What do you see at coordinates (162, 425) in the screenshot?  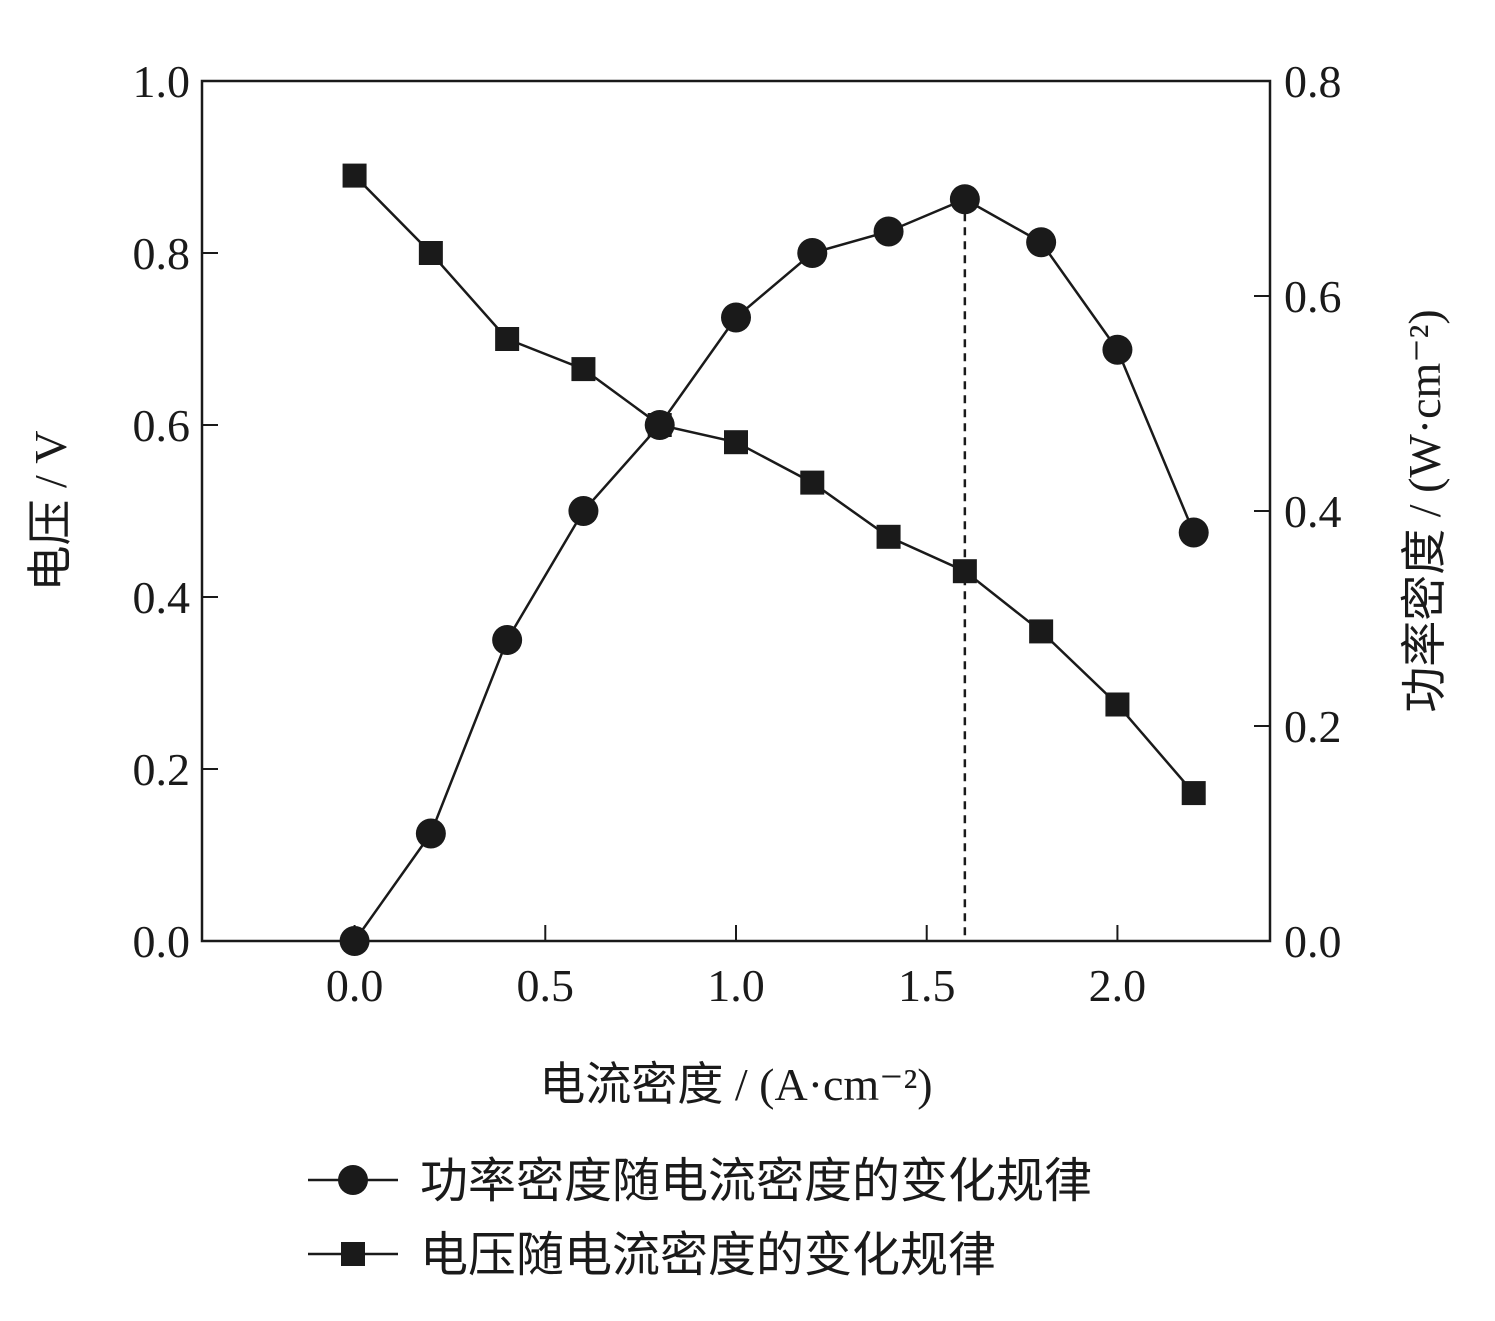 I see `y-left-tick-label: 0.6` at bounding box center [162, 425].